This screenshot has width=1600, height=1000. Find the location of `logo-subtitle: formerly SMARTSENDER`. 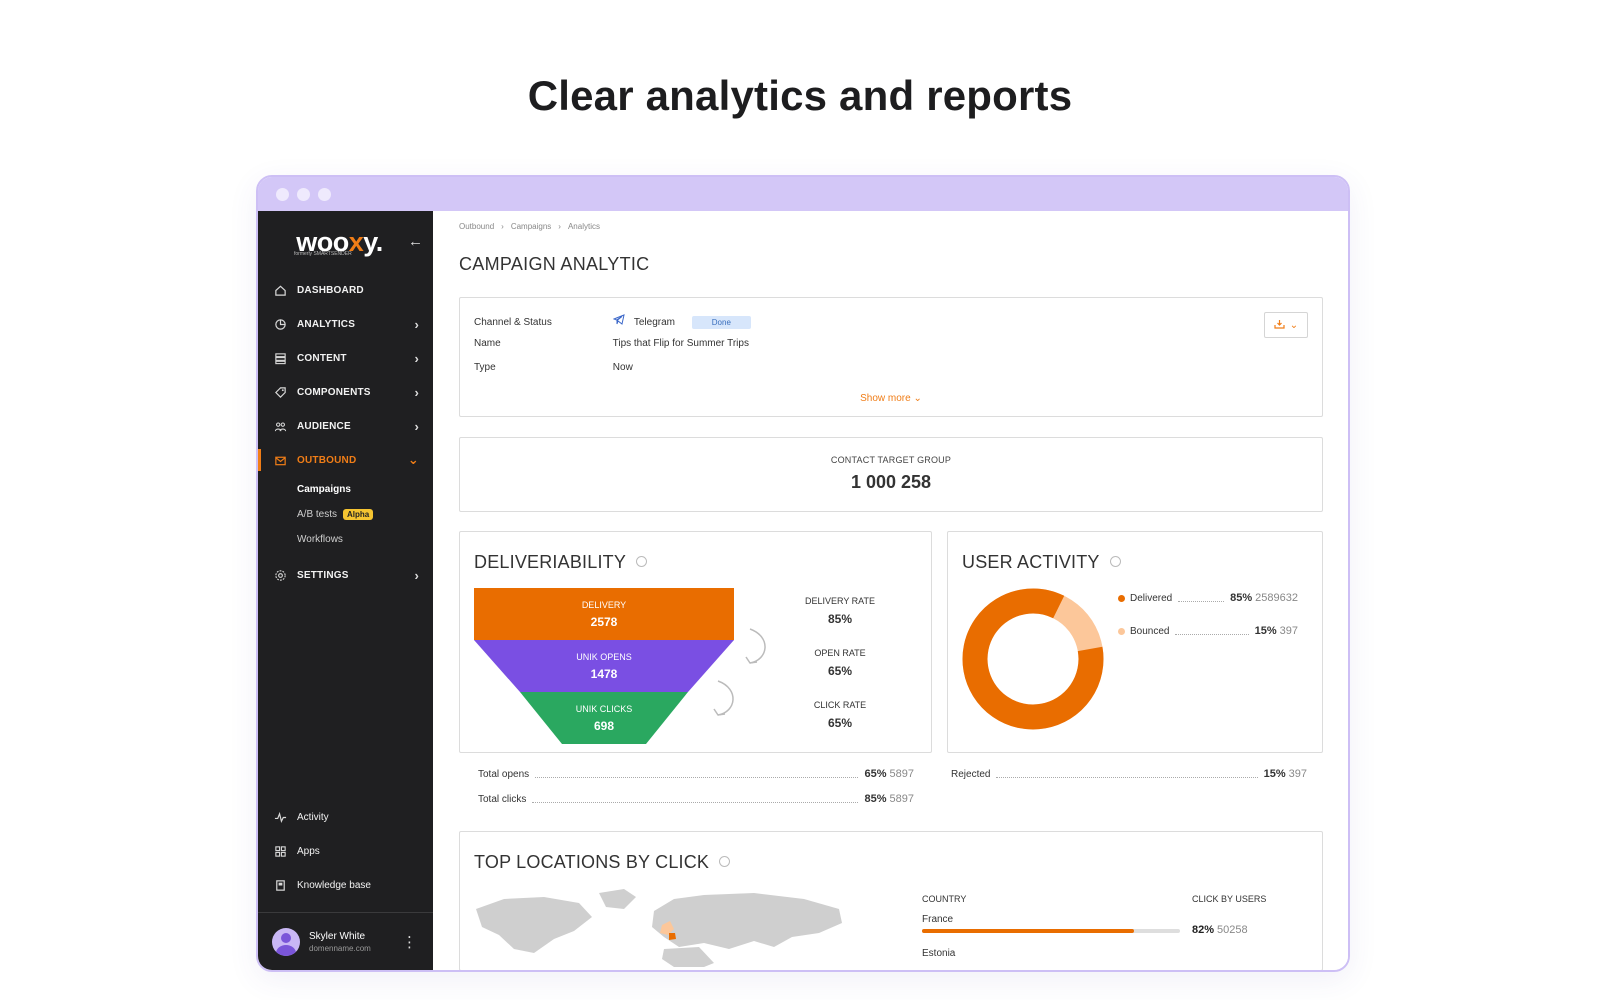

logo-subtitle: formerly SMARTSENDER is located at coordinates (323, 254).